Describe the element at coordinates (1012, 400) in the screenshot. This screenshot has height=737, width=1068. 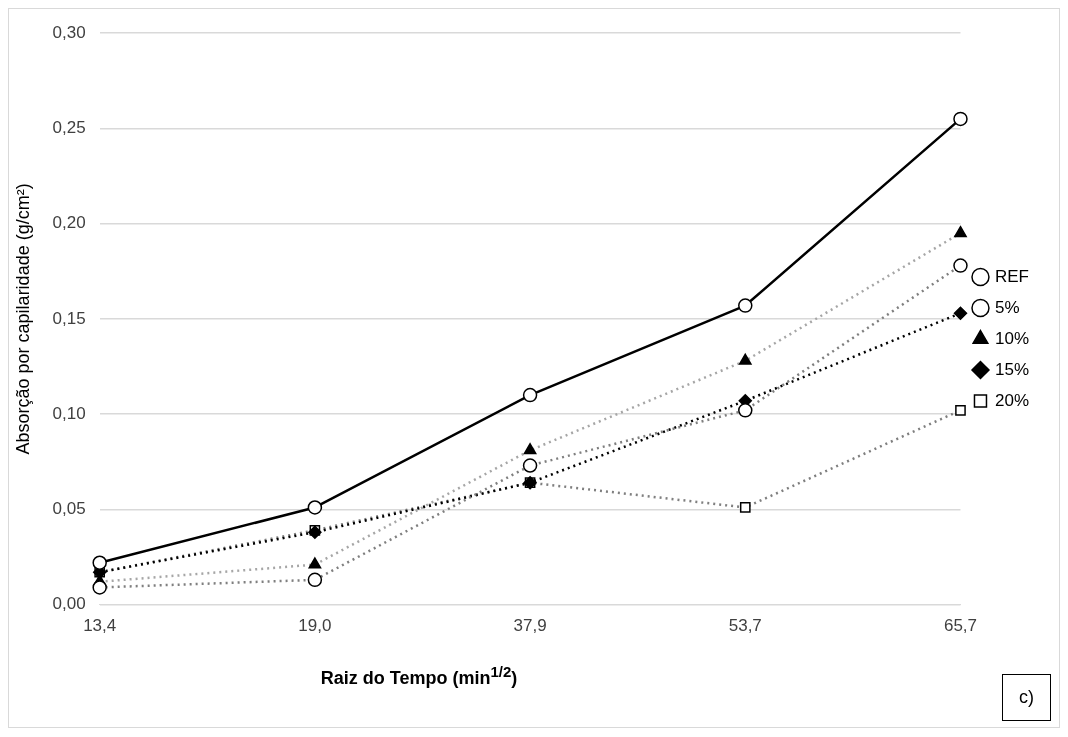
I see `legend-label: 20%` at that location.